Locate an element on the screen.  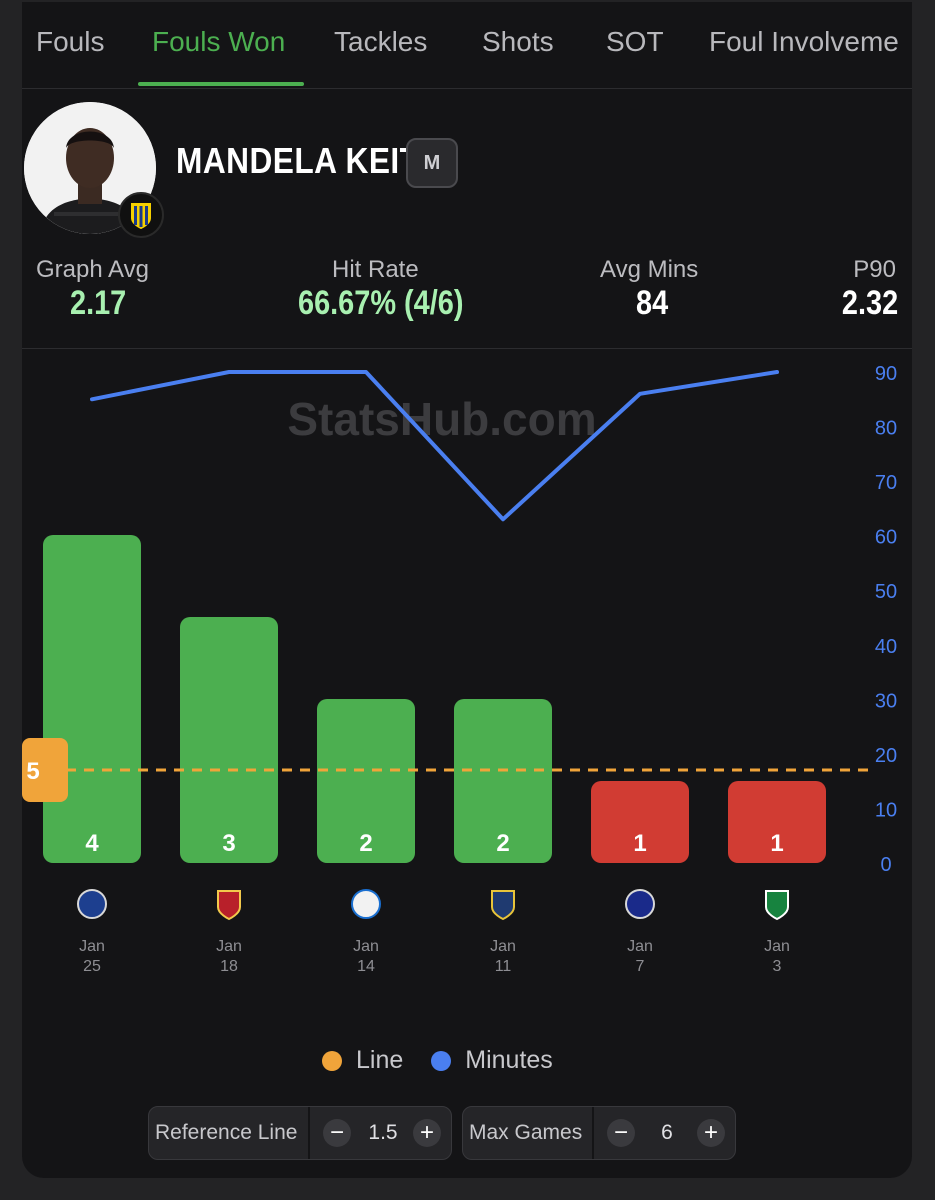
player-avatar is located at coordinates (90, 168).